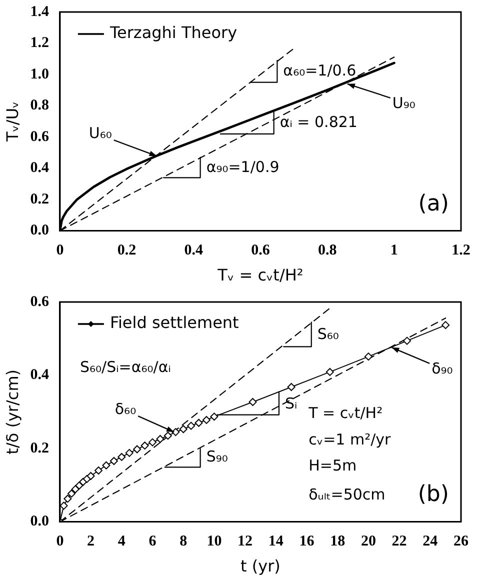  I want to click on x-axis-title: t (yr), so click(260, 566).